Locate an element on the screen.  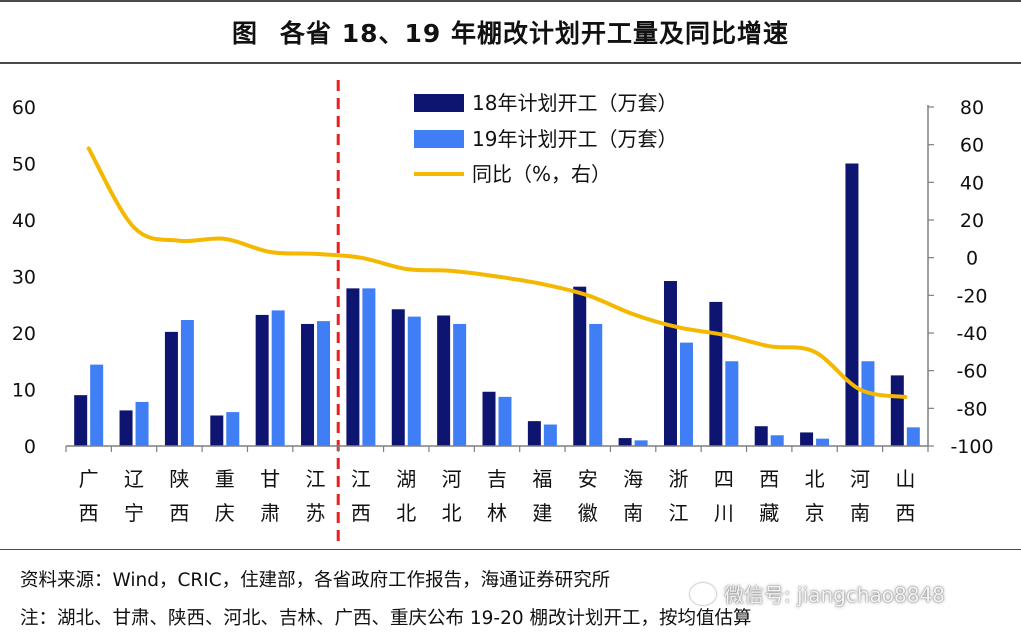
right-tick-label-5: 0 is located at coordinates (972, 259).